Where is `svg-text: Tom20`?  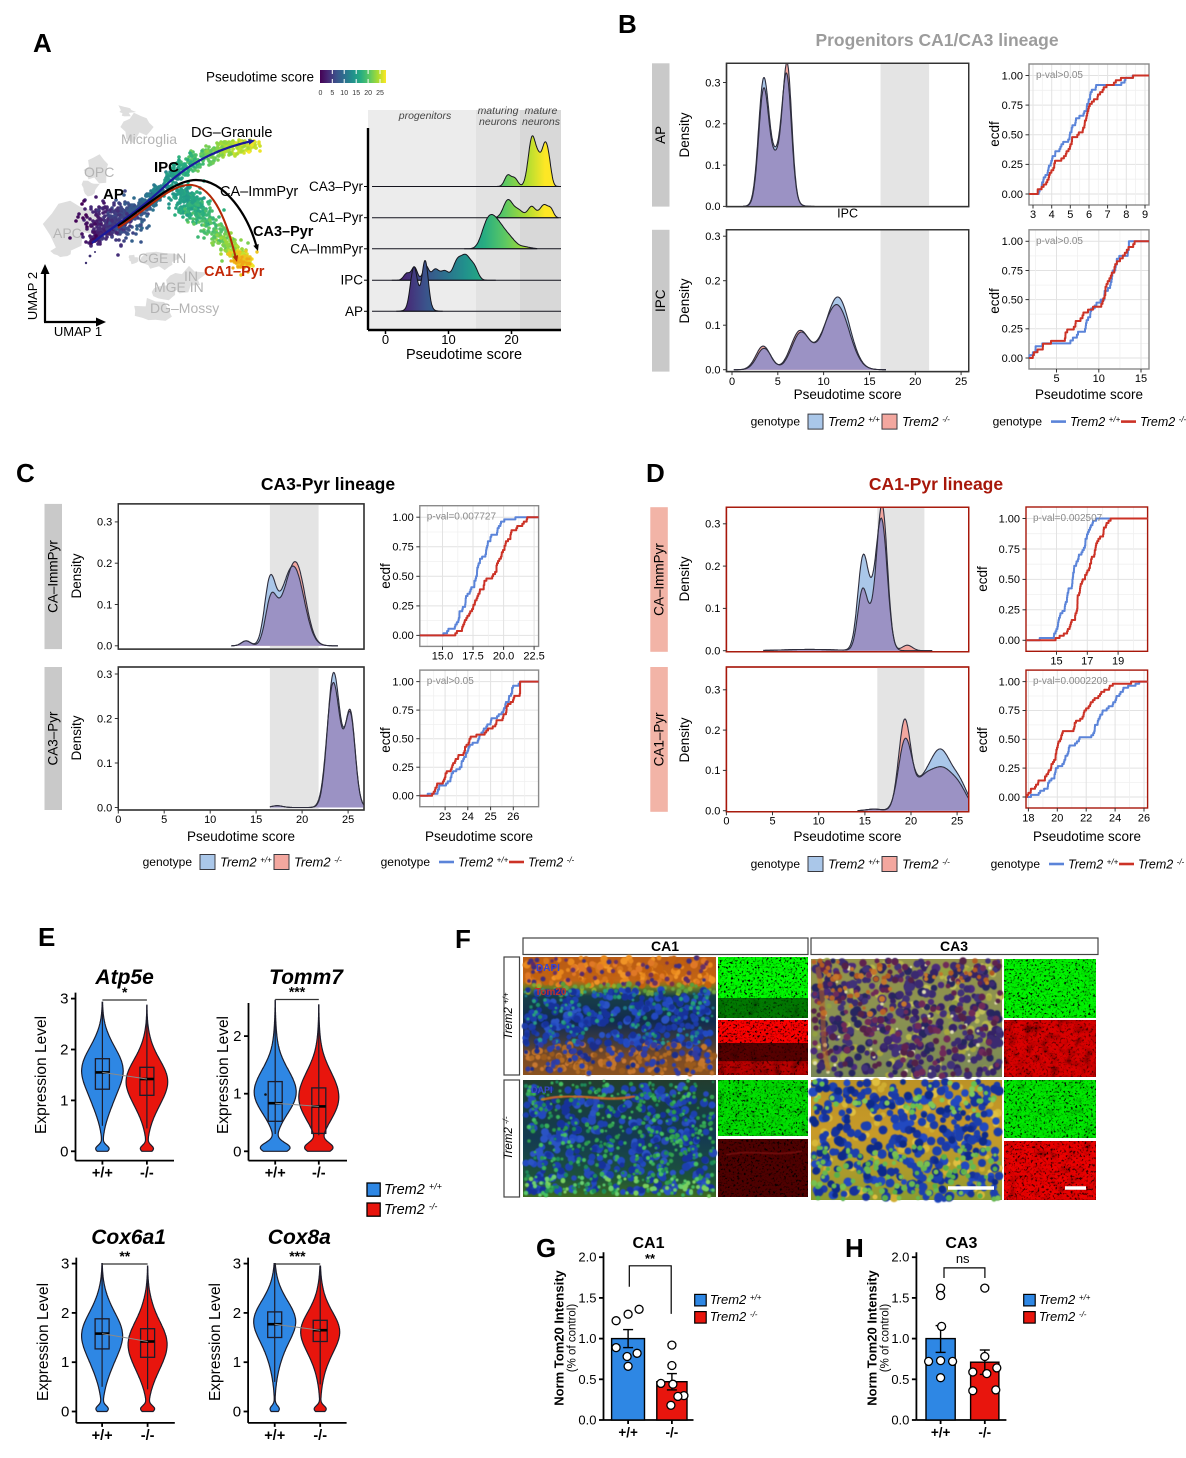
svg-text: Tom20 is located at coordinates (551, 992).